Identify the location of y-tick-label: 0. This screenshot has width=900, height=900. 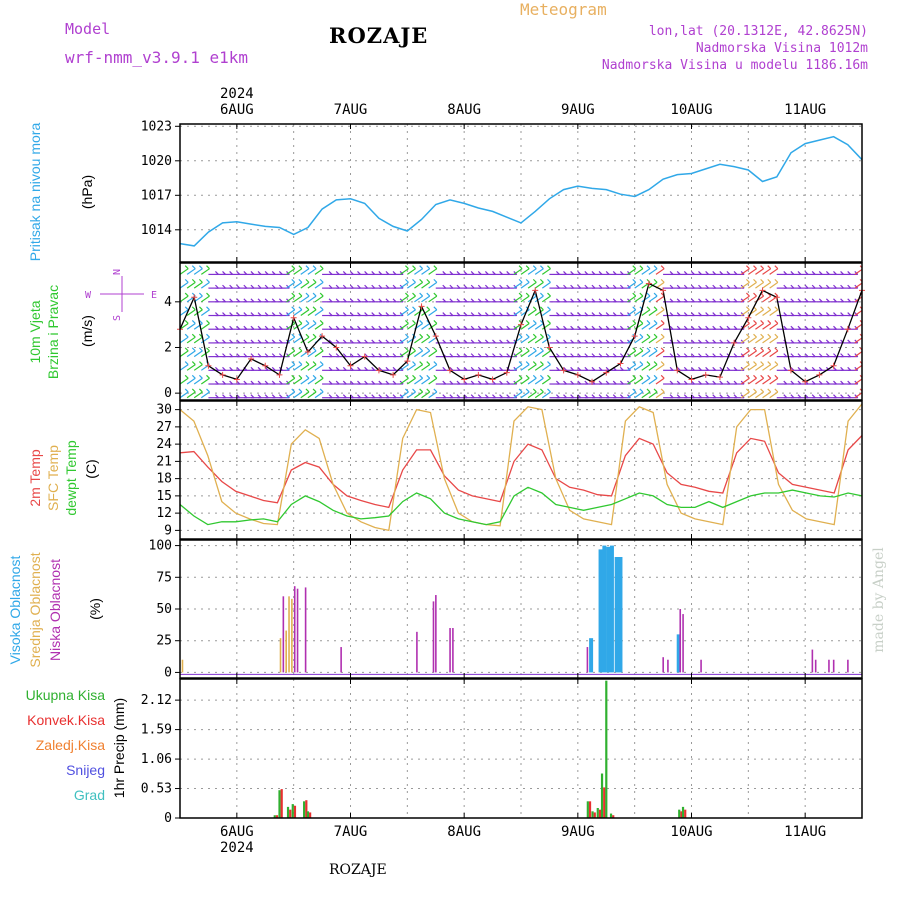
(168, 393).